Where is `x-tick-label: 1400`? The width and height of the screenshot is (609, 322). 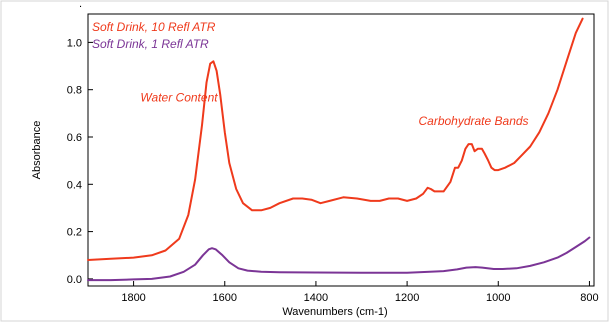
x-tick-label: 1400 is located at coordinates (316, 298).